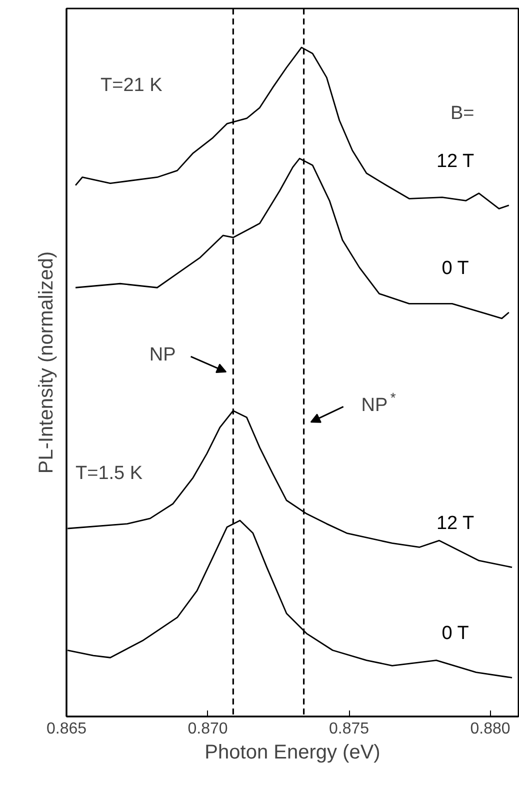 The height and width of the screenshot is (795, 519). Describe the element at coordinates (378, 402) in the screenshot. I see `ref-line-label: NP*` at that location.